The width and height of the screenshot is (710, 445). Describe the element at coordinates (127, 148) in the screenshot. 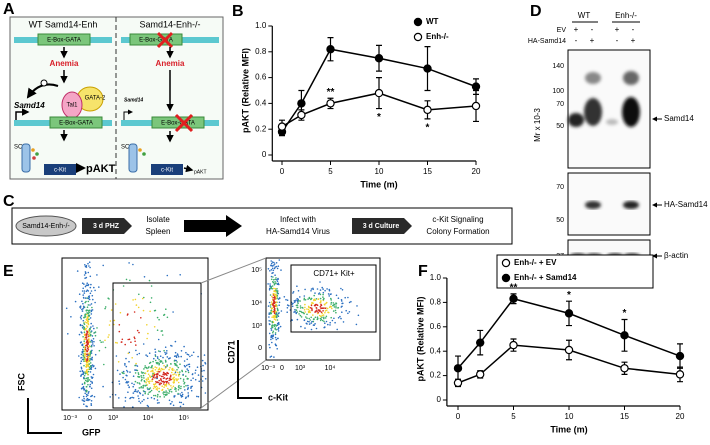

I see `ligand: SCF` at that location.